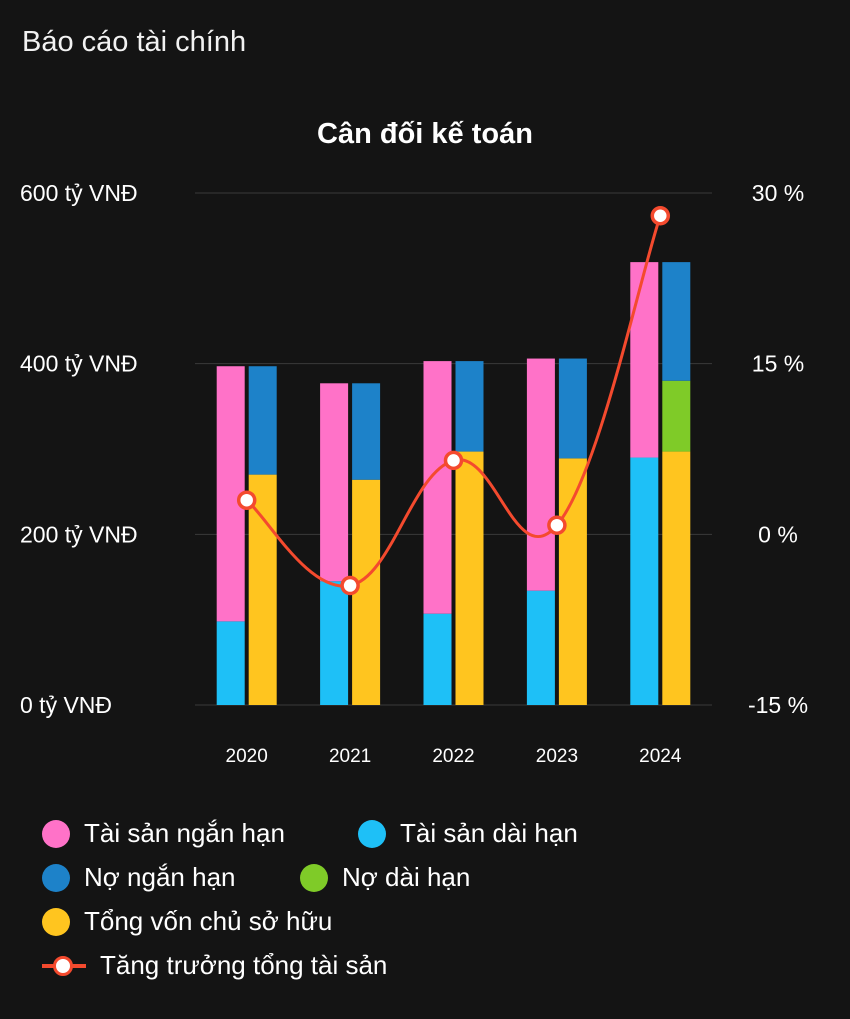 Image resolution: width=850 pixels, height=1019 pixels. Describe the element at coordinates (184, 833) in the screenshot. I see `legend-label: Tài sản ngắn hạn` at that location.